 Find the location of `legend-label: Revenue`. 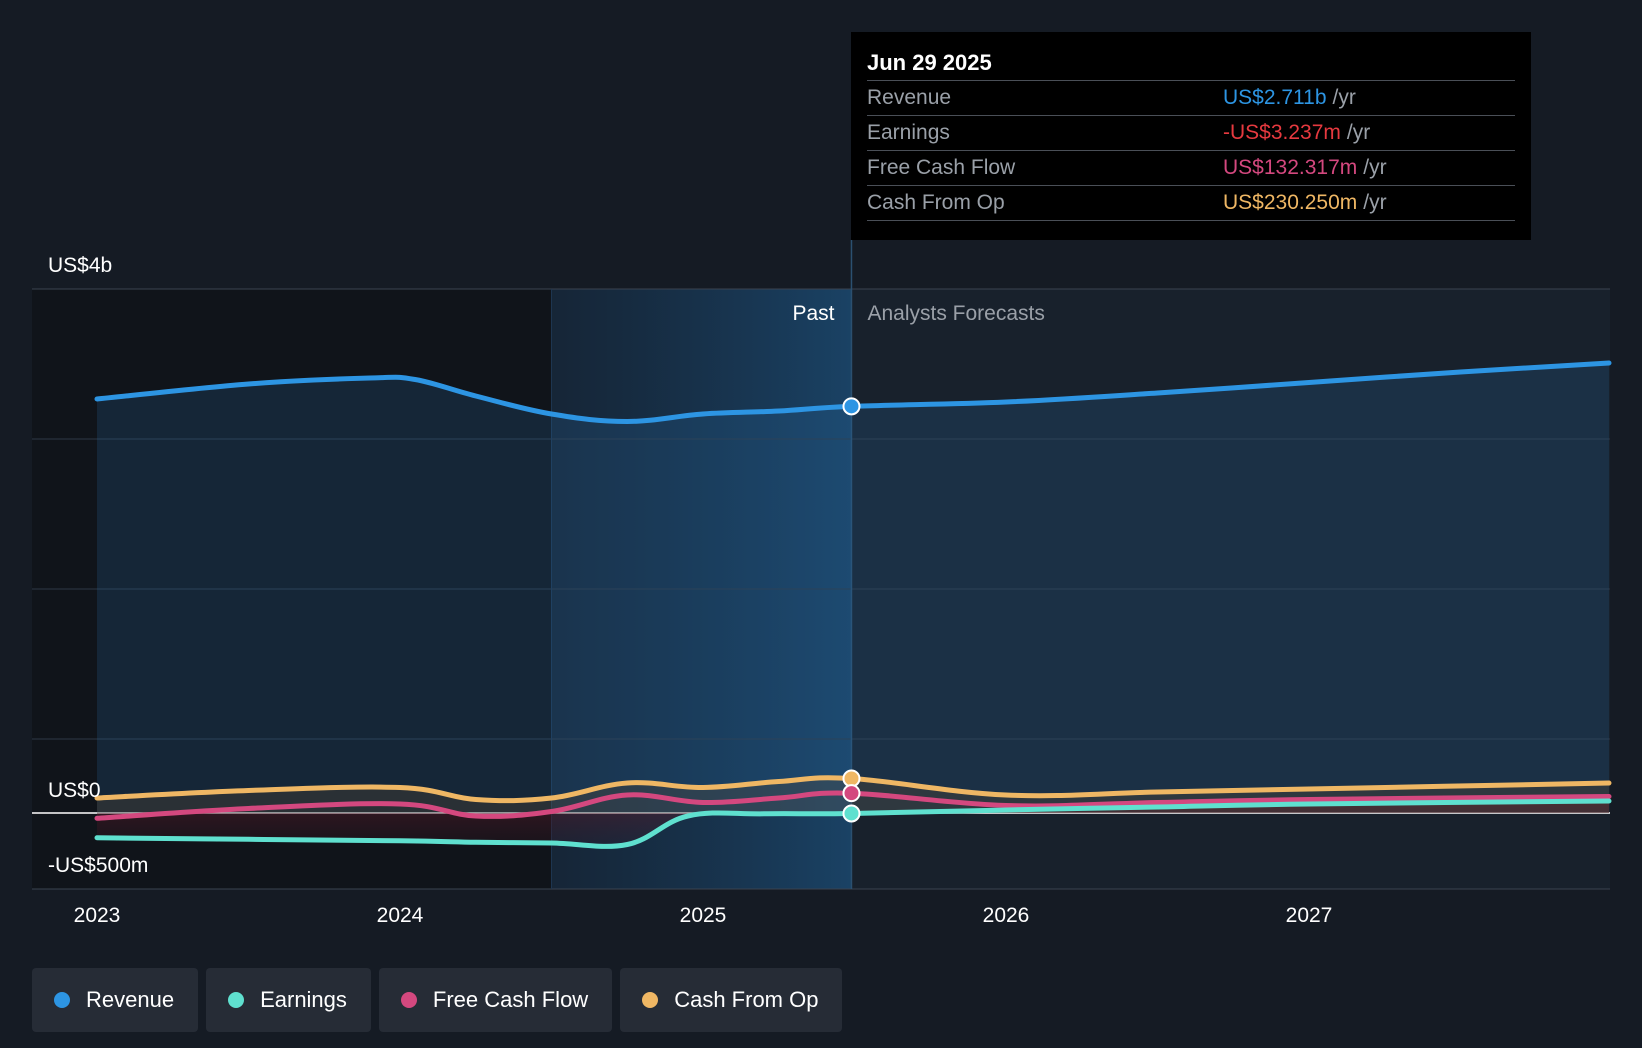

legend-label: Revenue is located at coordinates (130, 999).